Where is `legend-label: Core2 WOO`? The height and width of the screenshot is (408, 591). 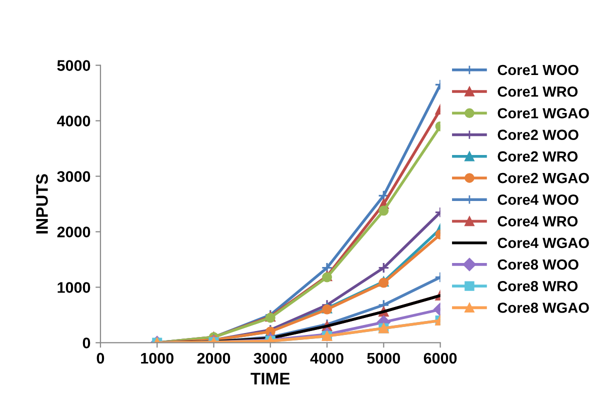
legend-label: Core2 WOO is located at coordinates (538, 135).